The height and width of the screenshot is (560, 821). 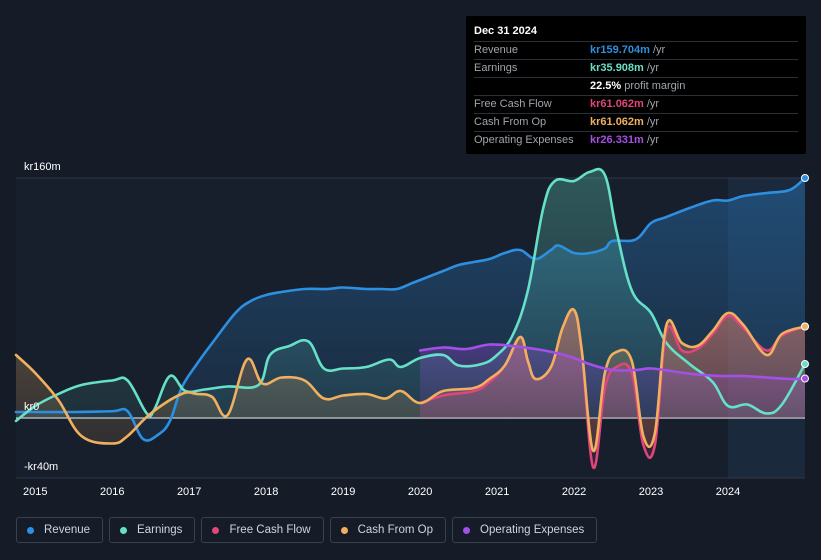 I want to click on legend-item-earnings: Earnings, so click(x=152, y=530).